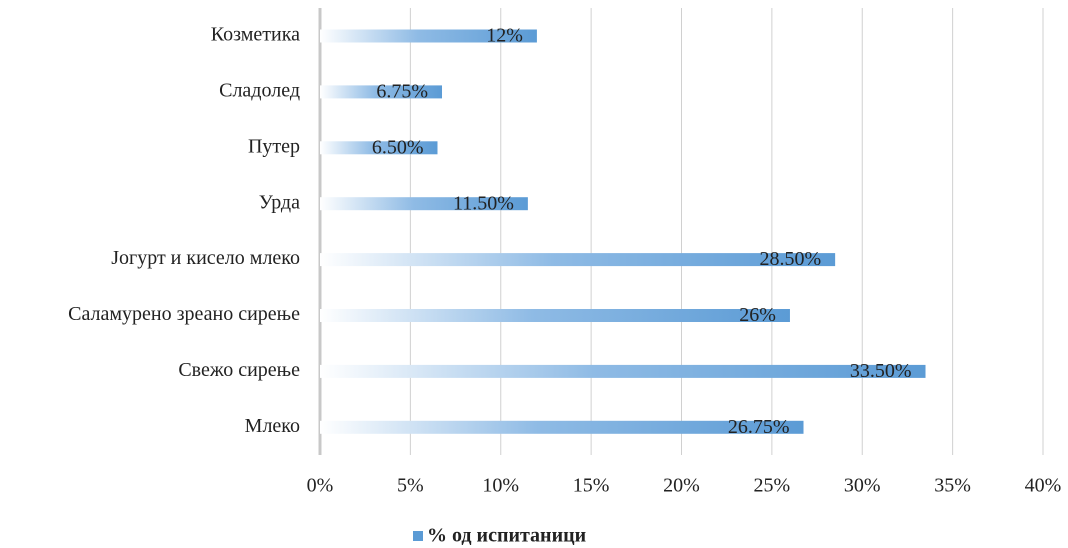 Image resolution: width=1068 pixels, height=548 pixels. I want to click on y-tick-label: Јогурт и кисело млеко, so click(205, 258).